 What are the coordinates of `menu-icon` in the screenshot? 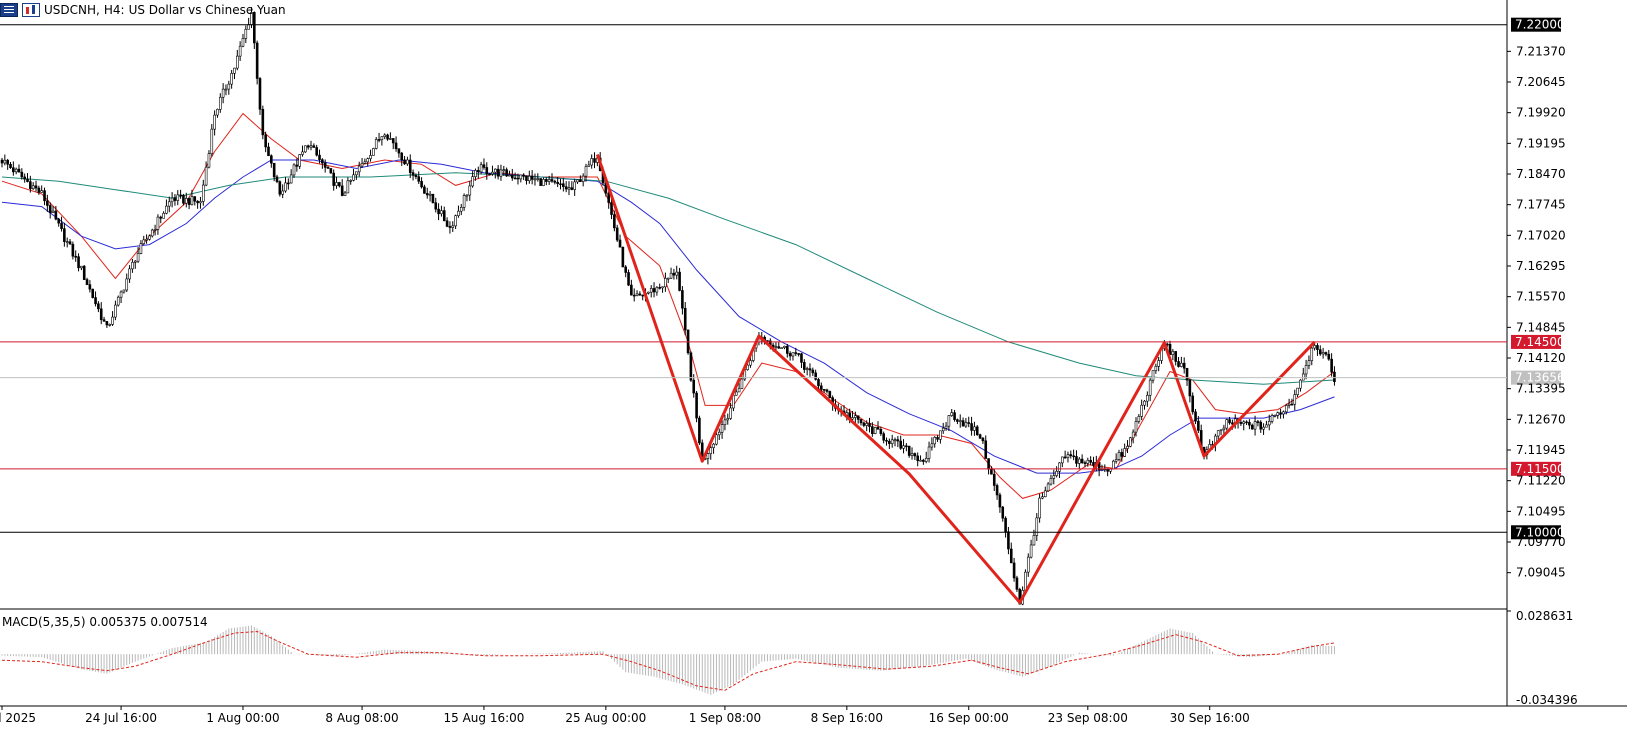 It's located at (9, 10).